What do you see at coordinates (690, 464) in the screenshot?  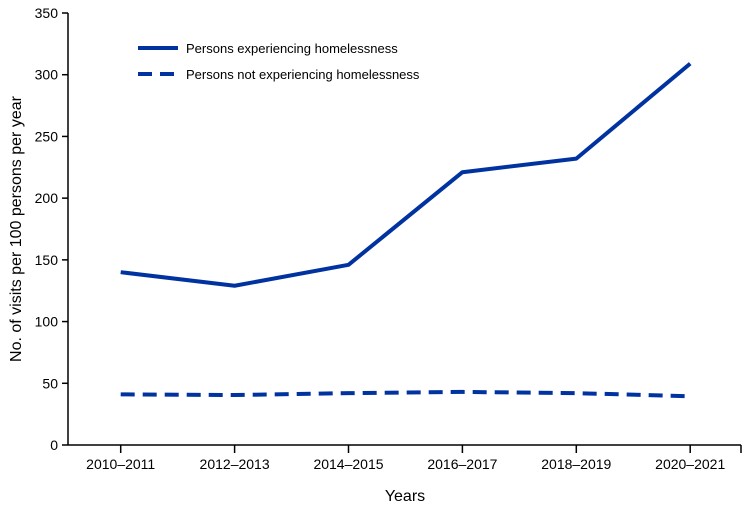 I see `x-tick-label: 2020–2021` at bounding box center [690, 464].